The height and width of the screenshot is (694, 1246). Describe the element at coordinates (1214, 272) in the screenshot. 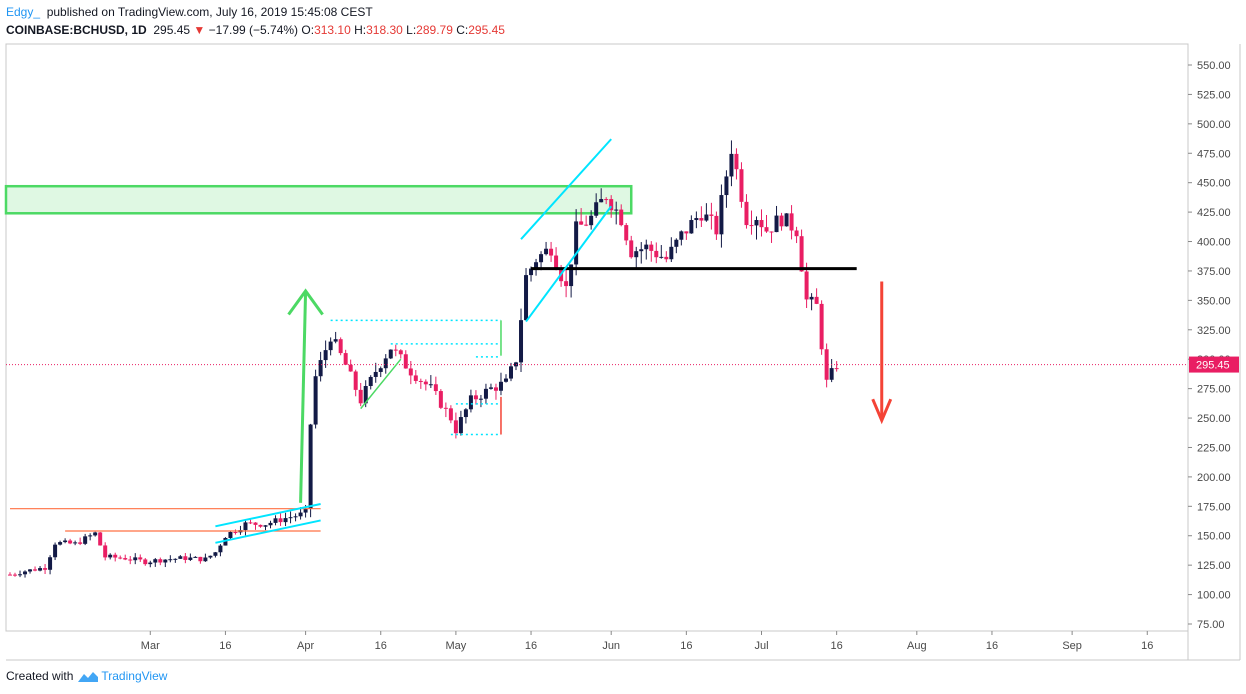

I see `y-tick-label: 375.00` at that location.